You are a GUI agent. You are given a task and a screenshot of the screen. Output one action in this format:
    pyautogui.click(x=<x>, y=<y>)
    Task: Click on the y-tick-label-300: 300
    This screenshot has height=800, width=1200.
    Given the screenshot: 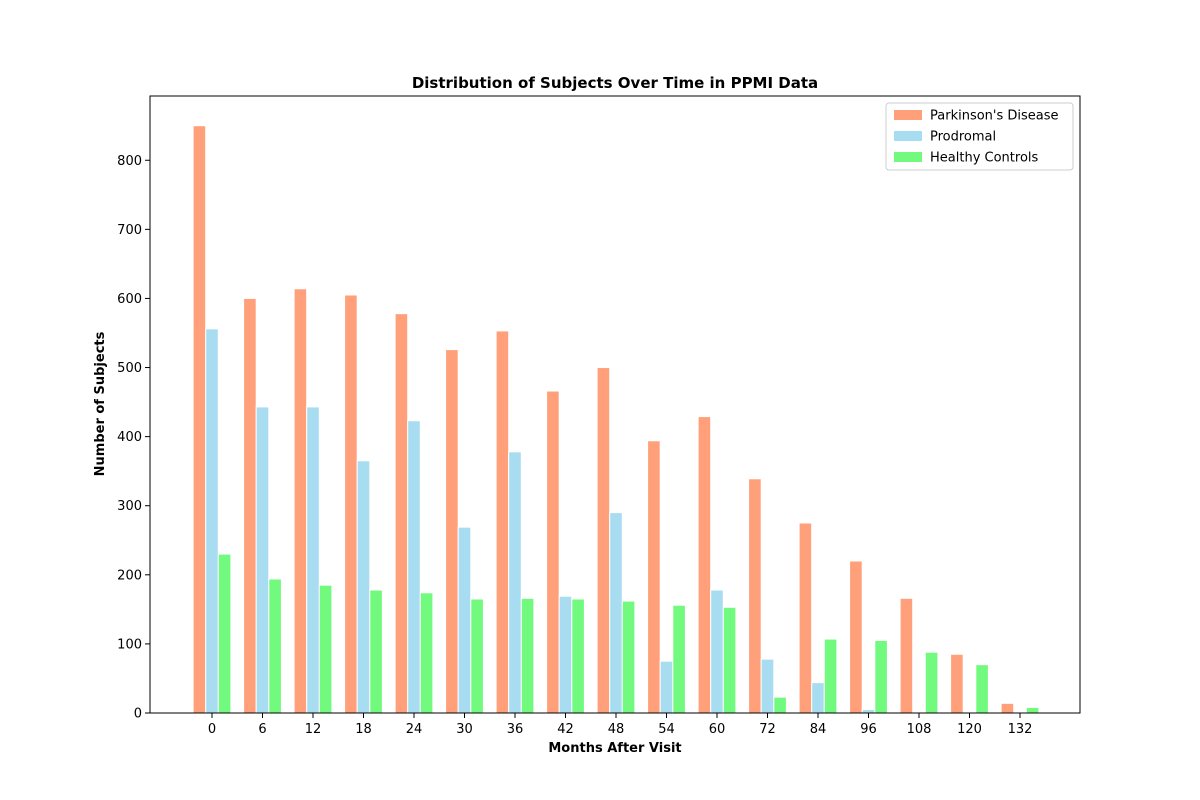 What is the action you would take?
    pyautogui.click(x=129, y=506)
    